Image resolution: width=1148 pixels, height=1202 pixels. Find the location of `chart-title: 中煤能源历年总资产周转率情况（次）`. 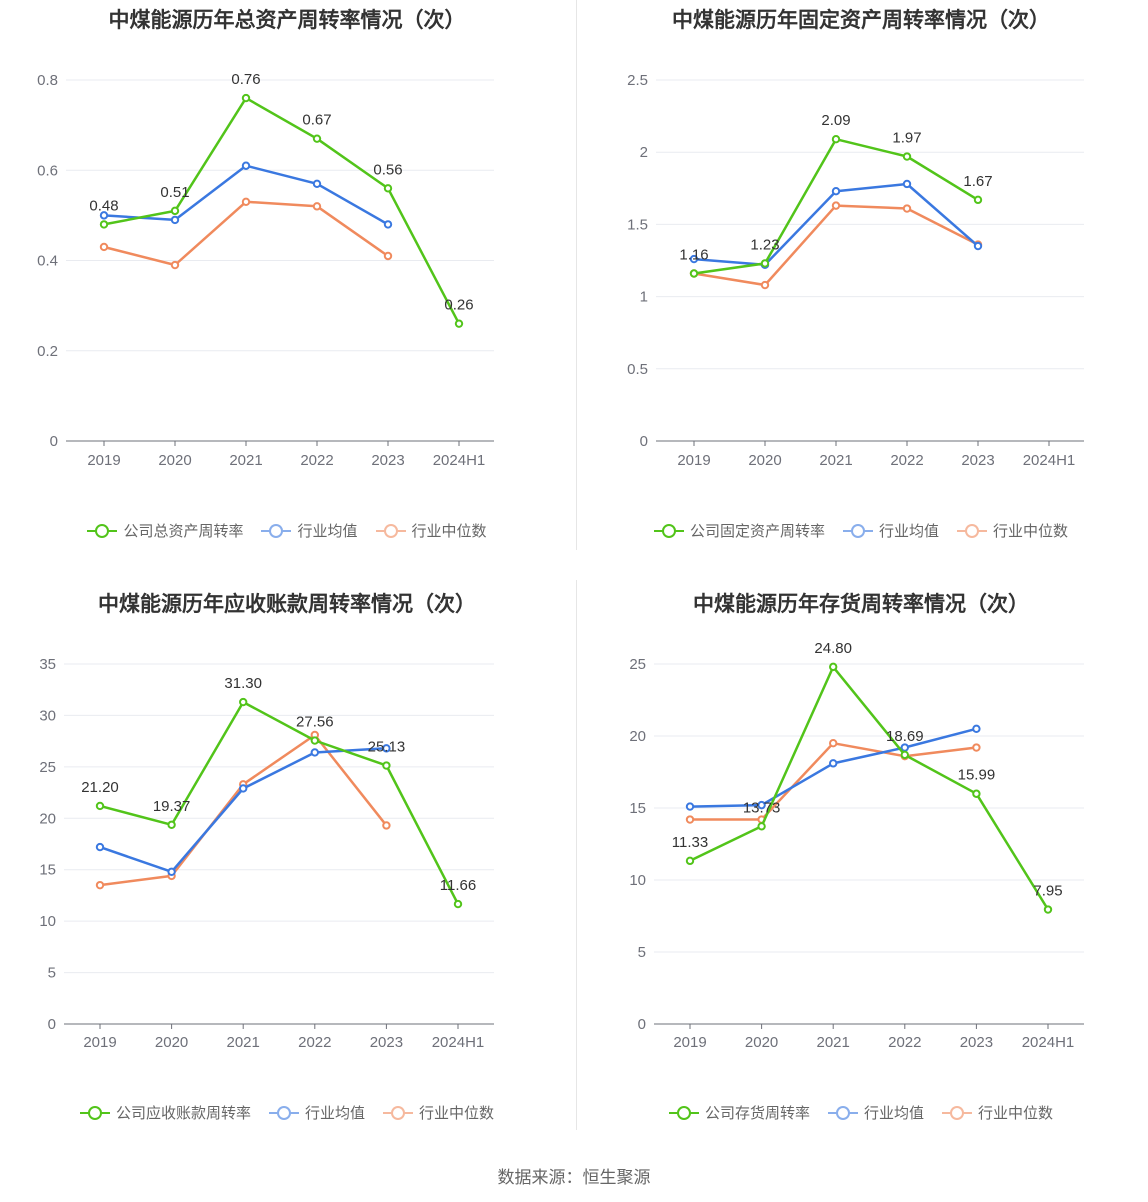

chart-title: 中煤能源历年总资产周转率情况（次） is located at coordinates (287, 20).